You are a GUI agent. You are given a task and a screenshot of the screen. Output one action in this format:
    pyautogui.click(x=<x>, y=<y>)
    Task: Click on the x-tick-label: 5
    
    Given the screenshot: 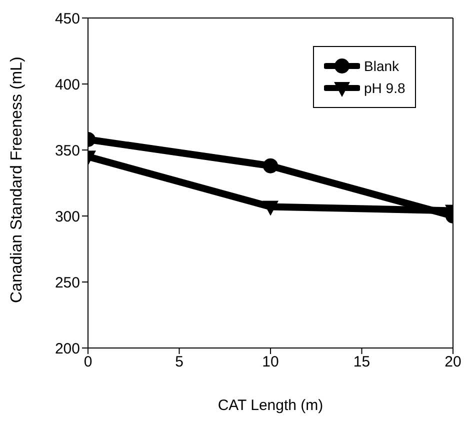 What is the action you would take?
    pyautogui.click(x=179, y=362)
    